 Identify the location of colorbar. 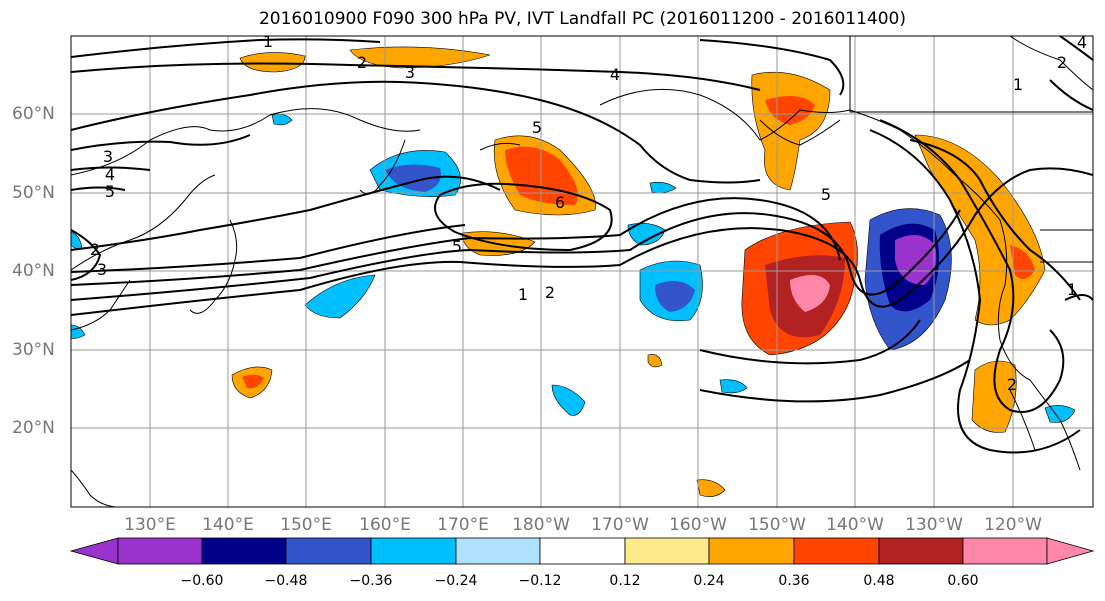
(582, 551).